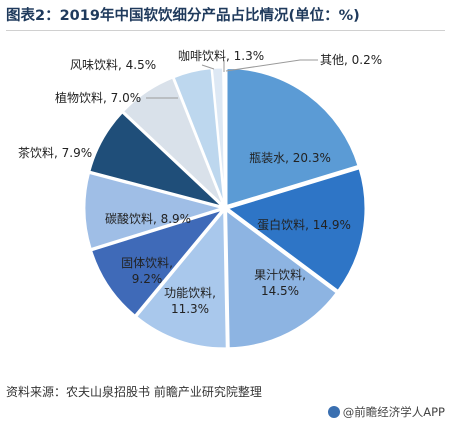 This screenshot has width=451, height=426. What do you see at coordinates (183, 16) in the screenshot?
I see `chart-title: 图表2：2019年中国软饮细分产品占比情况(单位：%)` at bounding box center [183, 16].